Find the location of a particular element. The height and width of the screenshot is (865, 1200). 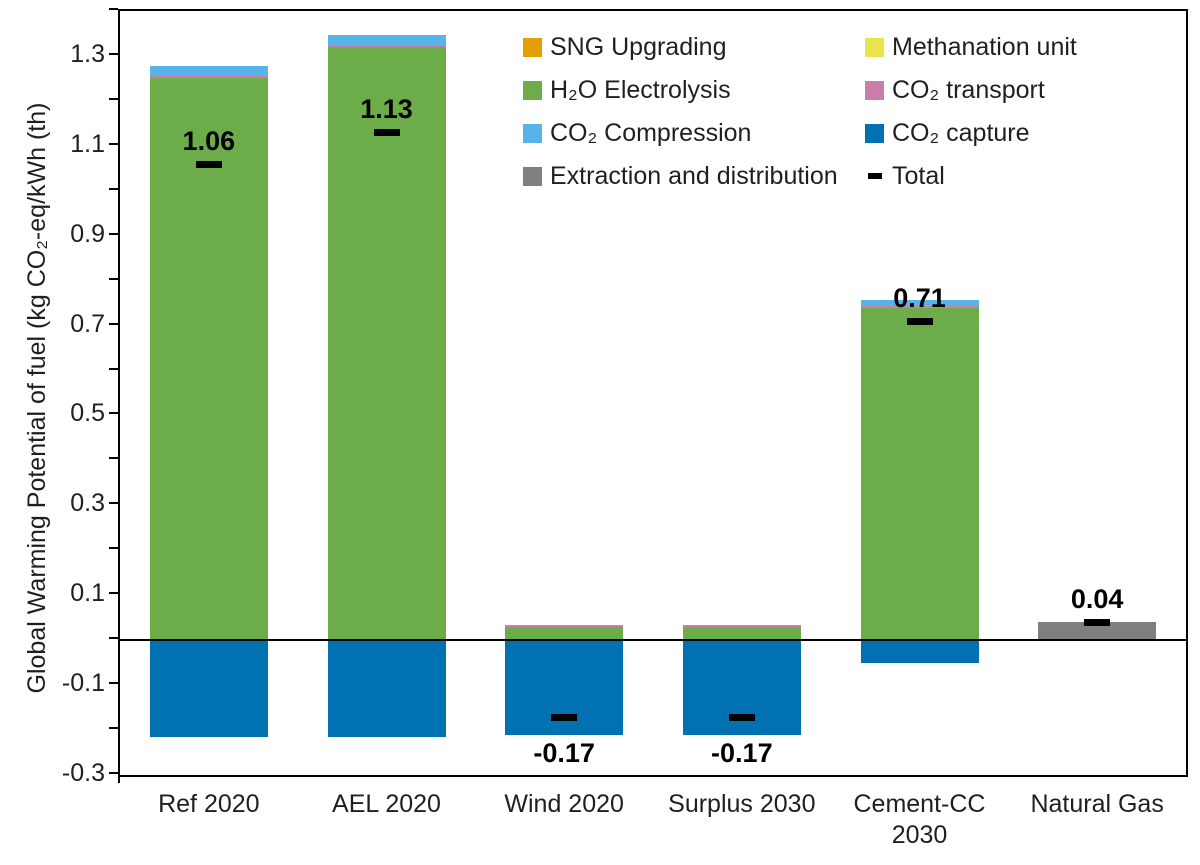

y-tick-label: 0.7 is located at coordinates (87, 323).